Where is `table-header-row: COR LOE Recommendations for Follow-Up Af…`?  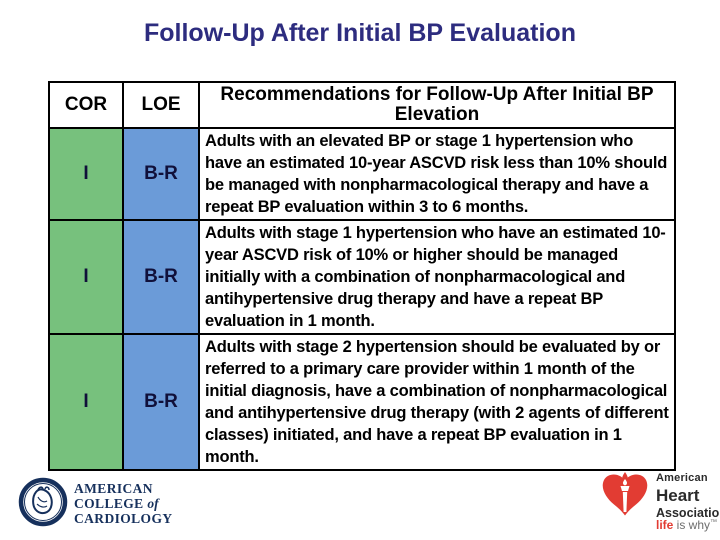
table-header-row: COR LOE Recommendations for Follow-Up Af… is located at coordinates (362, 105).